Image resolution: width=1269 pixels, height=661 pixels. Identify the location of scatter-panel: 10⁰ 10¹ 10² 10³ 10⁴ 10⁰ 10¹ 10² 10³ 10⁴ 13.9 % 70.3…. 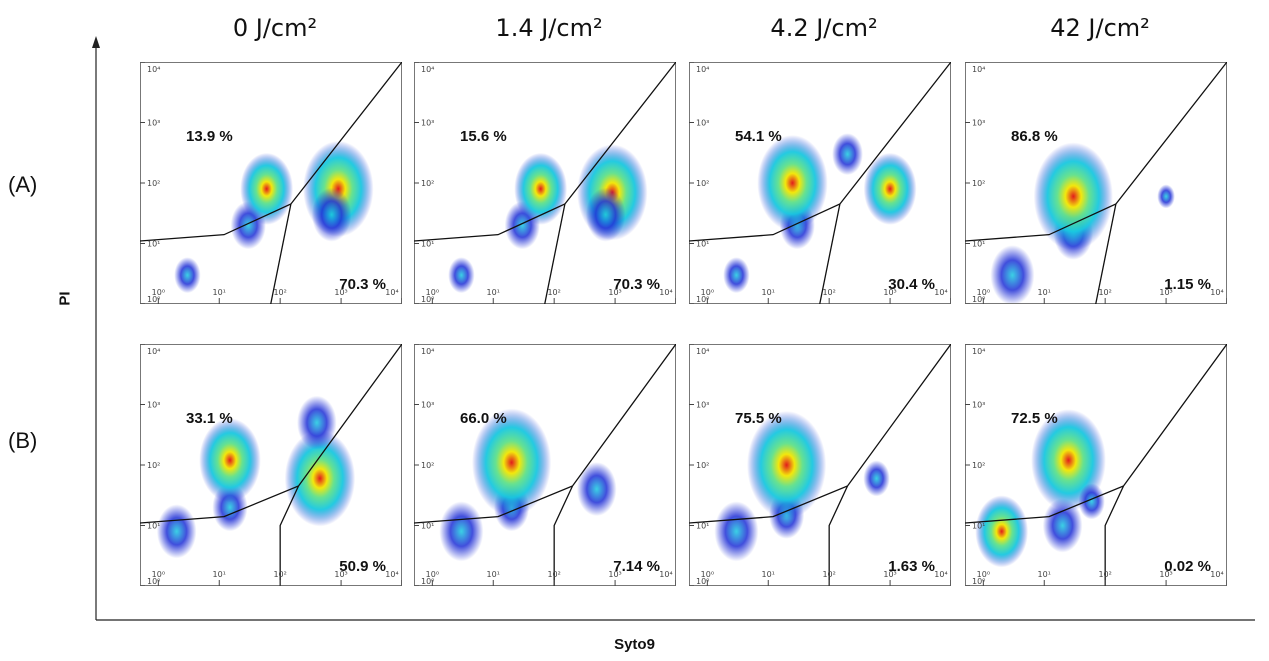
(271, 183).